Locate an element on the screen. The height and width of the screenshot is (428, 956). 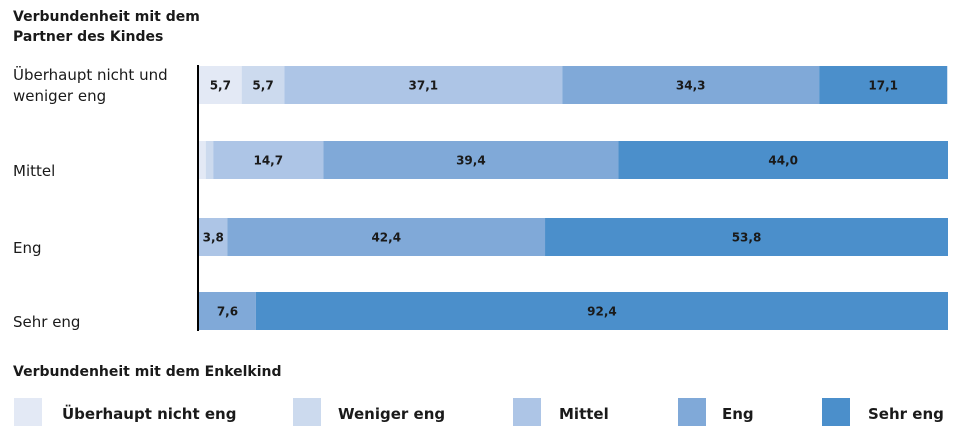
data-label: 53,8 is located at coordinates (747, 238).